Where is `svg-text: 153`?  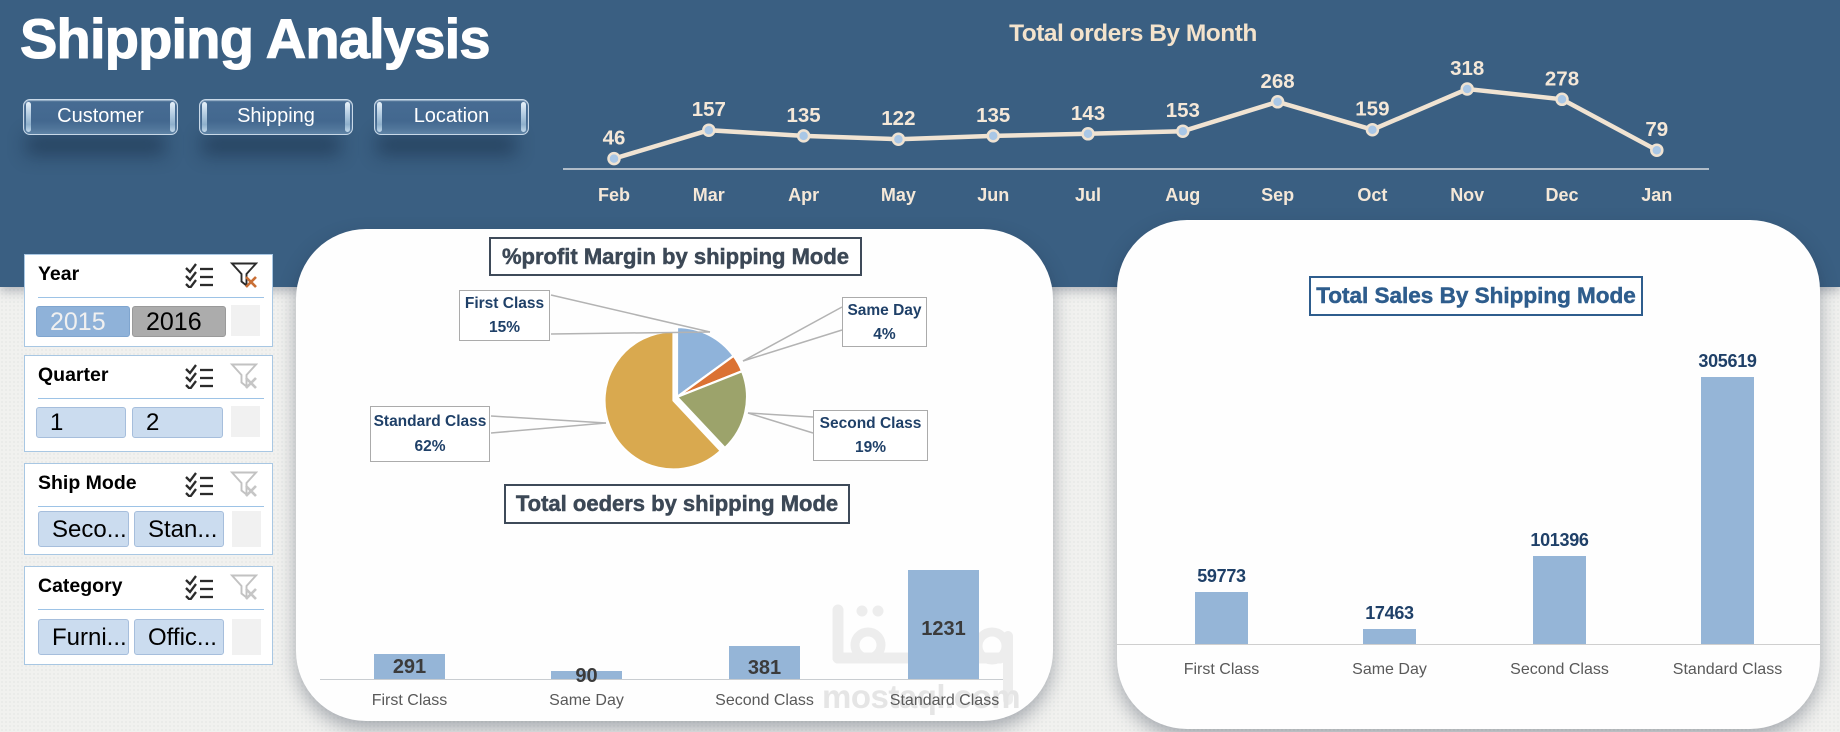 svg-text: 153 is located at coordinates (1183, 110).